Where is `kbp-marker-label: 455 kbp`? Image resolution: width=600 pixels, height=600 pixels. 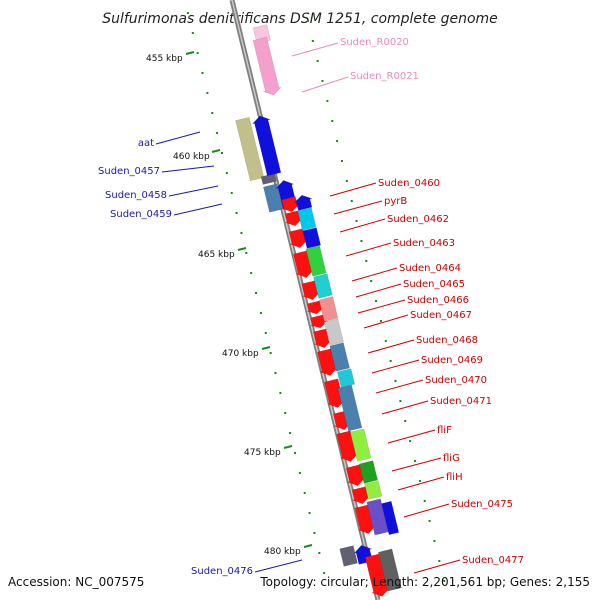
kbp-marker-label: 455 kbp is located at coordinates (164, 59).